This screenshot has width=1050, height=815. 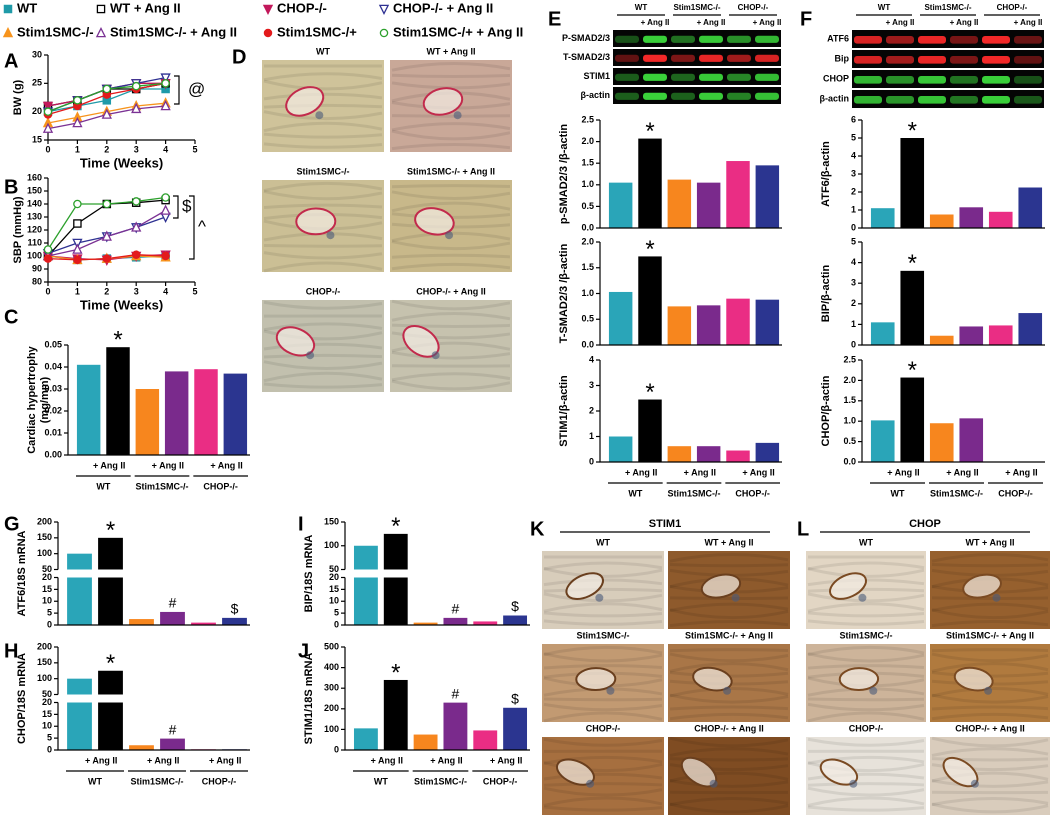 I want to click on y-tick-label: 4, so click(x=853, y=262).